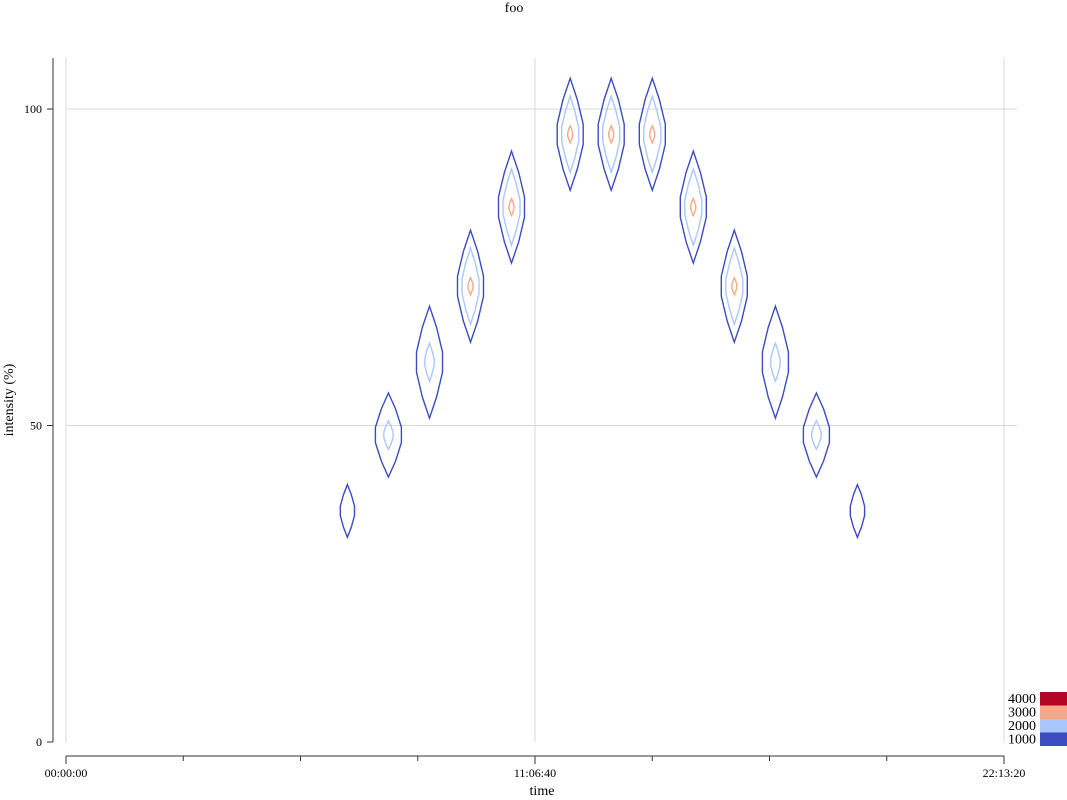 The image size is (1067, 800). I want to click on x-tick-label: 11:06:40, so click(535, 773).